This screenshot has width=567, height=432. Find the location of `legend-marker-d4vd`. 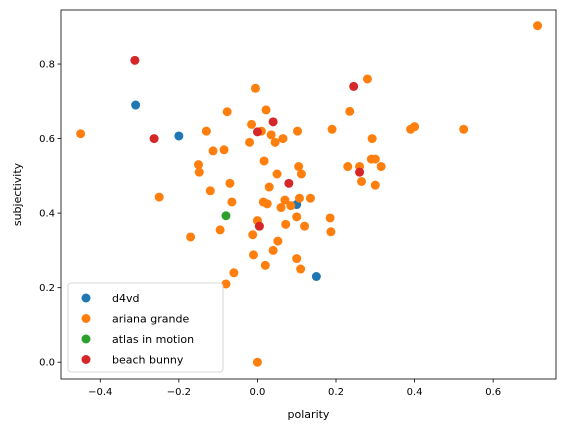

legend-marker-d4vd is located at coordinates (86, 298).